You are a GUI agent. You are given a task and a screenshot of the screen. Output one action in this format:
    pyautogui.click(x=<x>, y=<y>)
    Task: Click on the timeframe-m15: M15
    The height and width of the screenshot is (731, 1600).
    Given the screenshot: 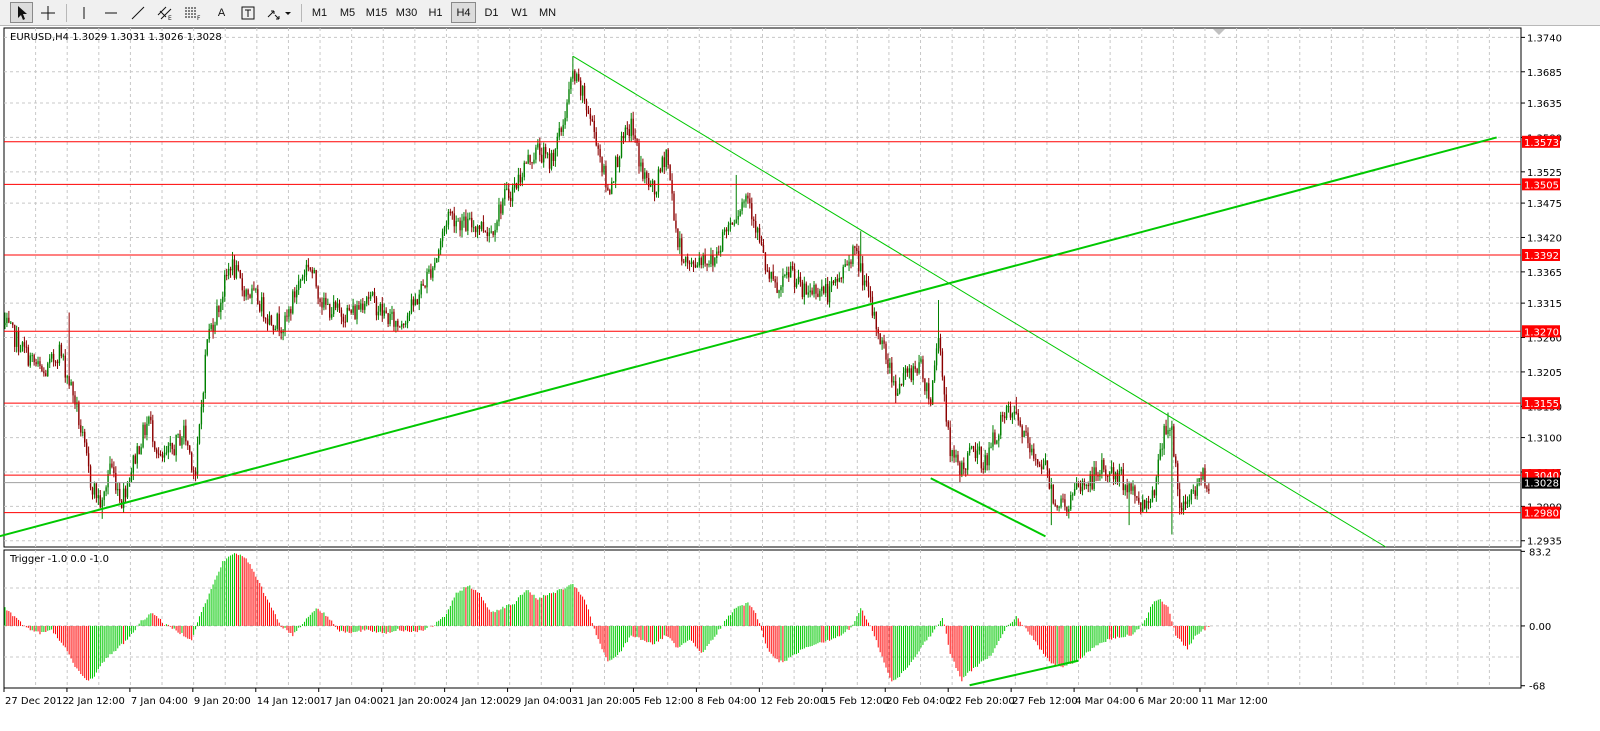 What is the action you would take?
    pyautogui.click(x=376, y=12)
    